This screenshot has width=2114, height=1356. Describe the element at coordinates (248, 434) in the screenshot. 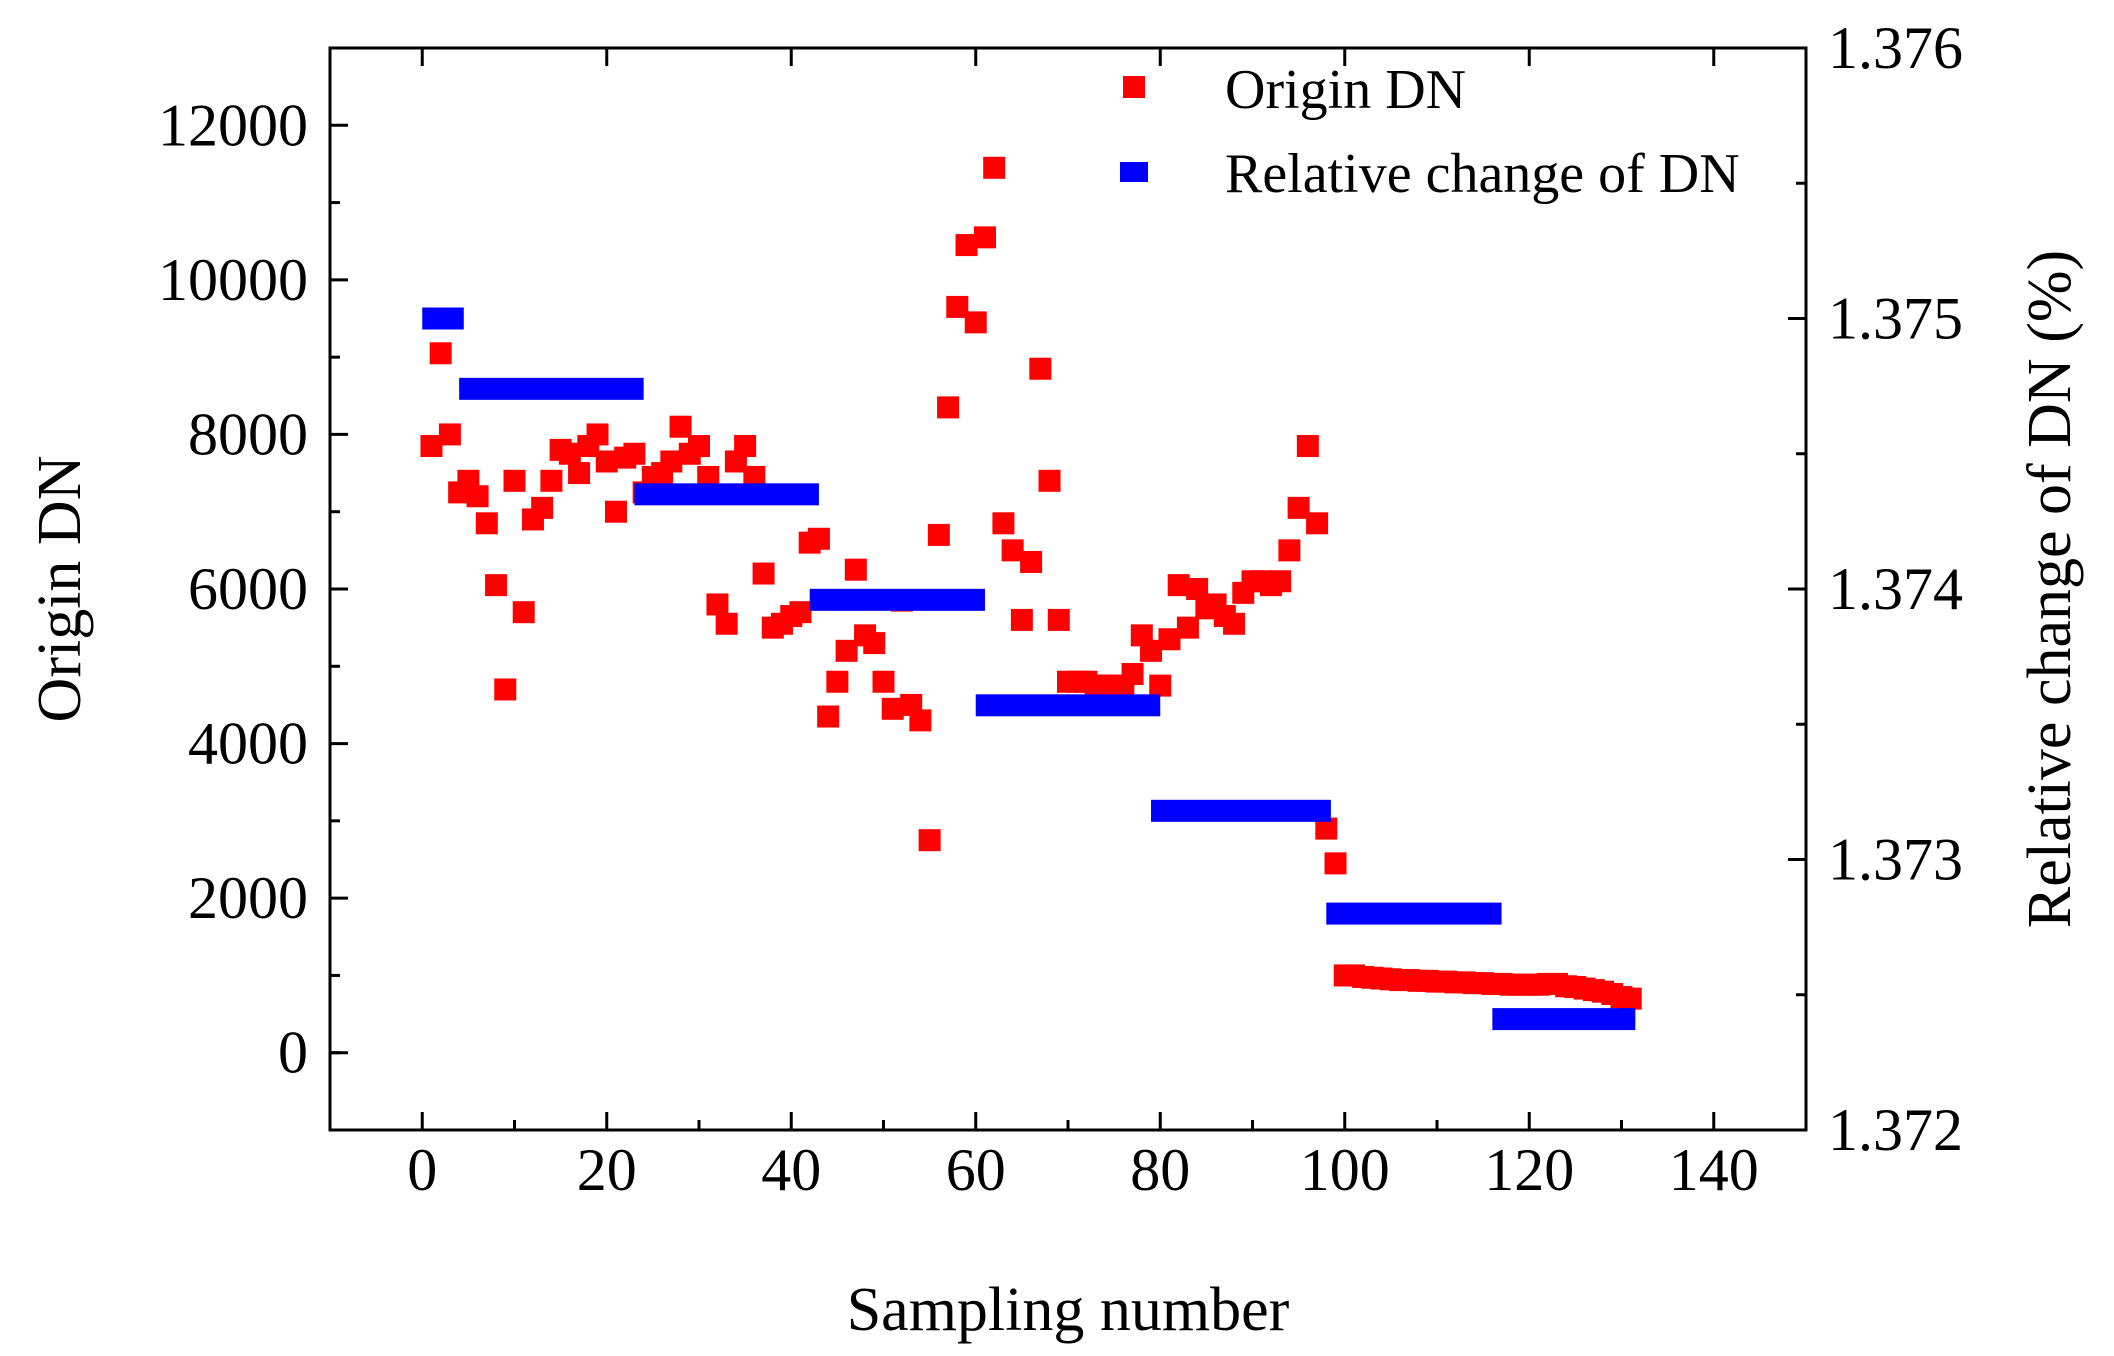

I see `y-tick-label: 8000` at that location.